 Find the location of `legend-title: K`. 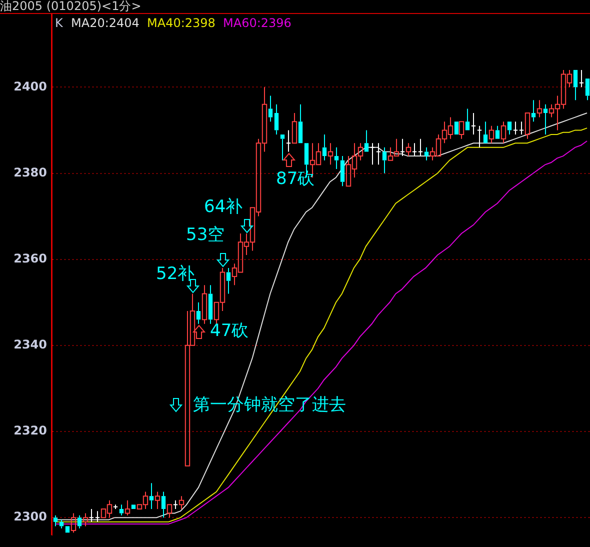

legend-title: K is located at coordinates (59, 23).